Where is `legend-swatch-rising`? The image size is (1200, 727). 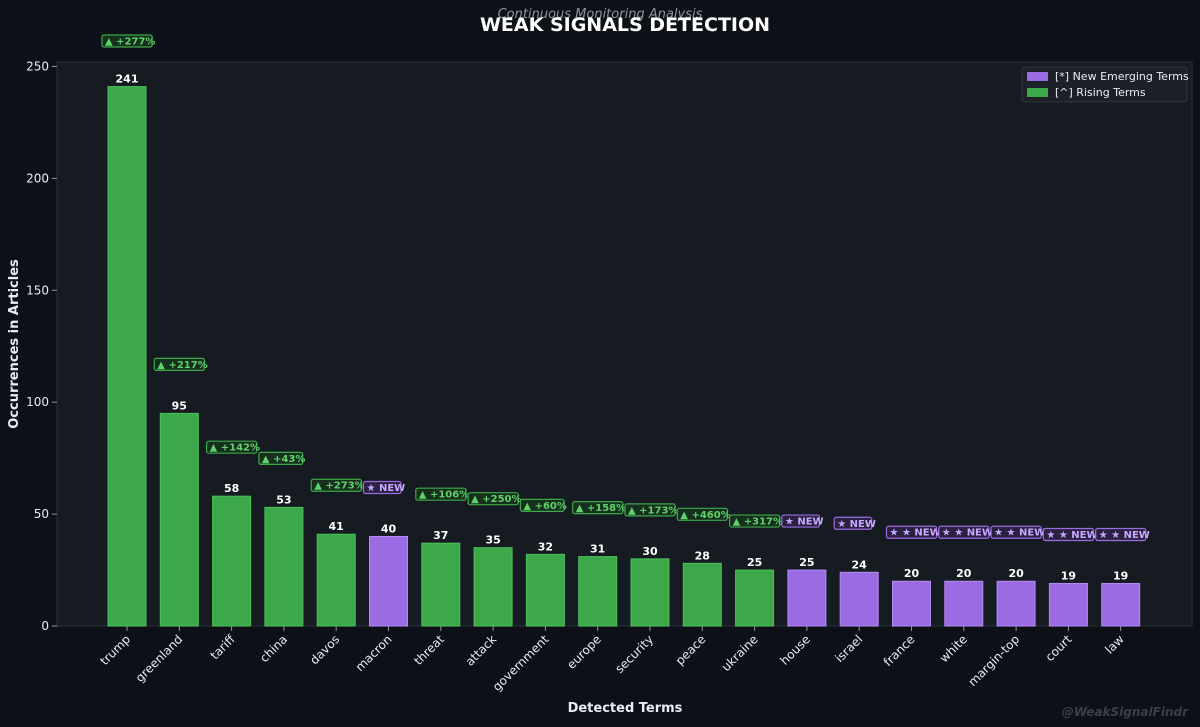 legend-swatch-rising is located at coordinates (1037, 92).